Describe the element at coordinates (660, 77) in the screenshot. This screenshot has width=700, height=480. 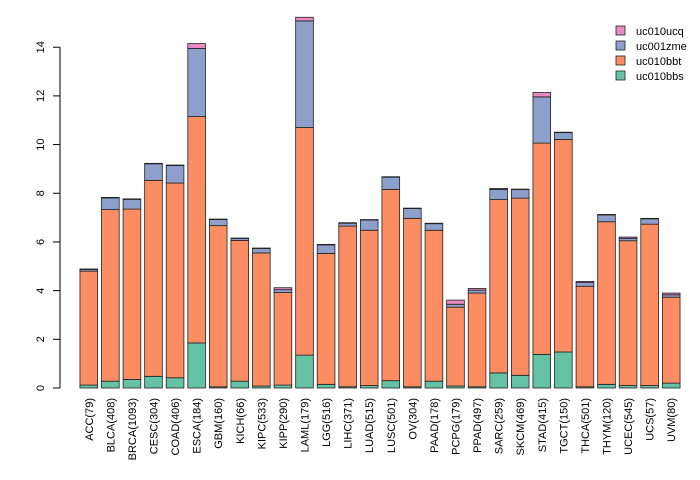
I see `legend-label: uc010bbs` at that location.